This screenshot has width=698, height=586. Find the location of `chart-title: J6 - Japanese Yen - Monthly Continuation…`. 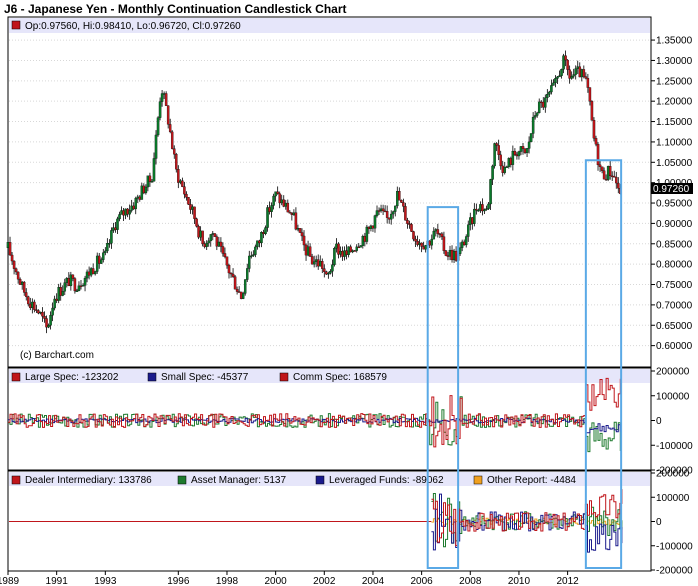

chart-title: J6 - Japanese Yen - Monthly Continuation… is located at coordinates (175, 9).